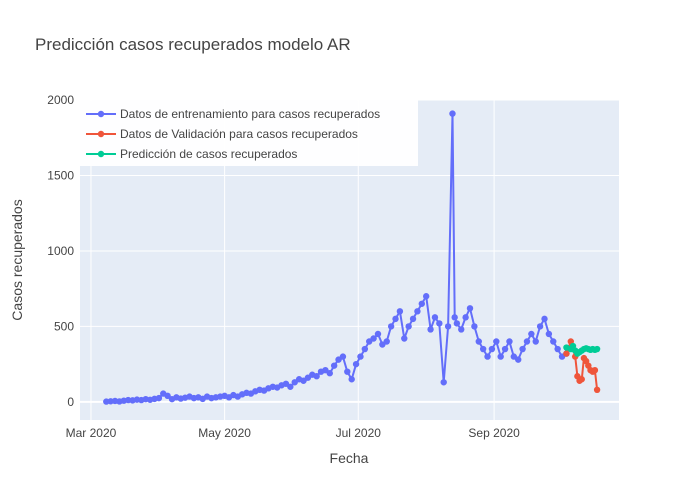  Describe the element at coordinates (70, 402) in the screenshot. I see `y-tick-label: 0` at that location.